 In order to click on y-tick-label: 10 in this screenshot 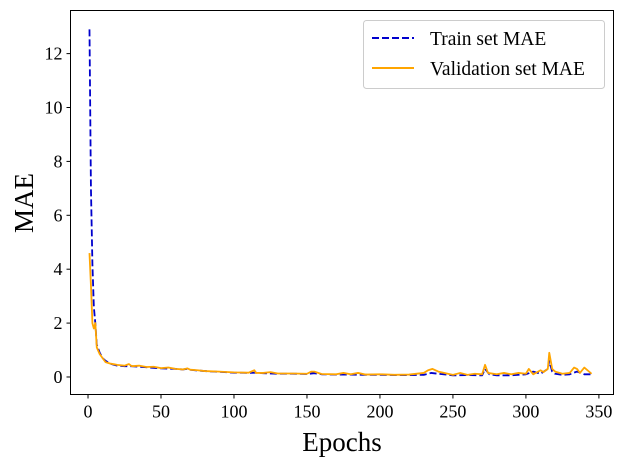, I will do `click(54, 108)`.